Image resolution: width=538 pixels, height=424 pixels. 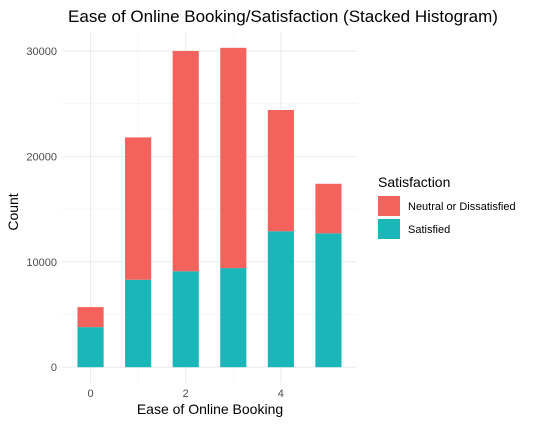 I want to click on y-tick-label: 30000, so click(x=41, y=52).